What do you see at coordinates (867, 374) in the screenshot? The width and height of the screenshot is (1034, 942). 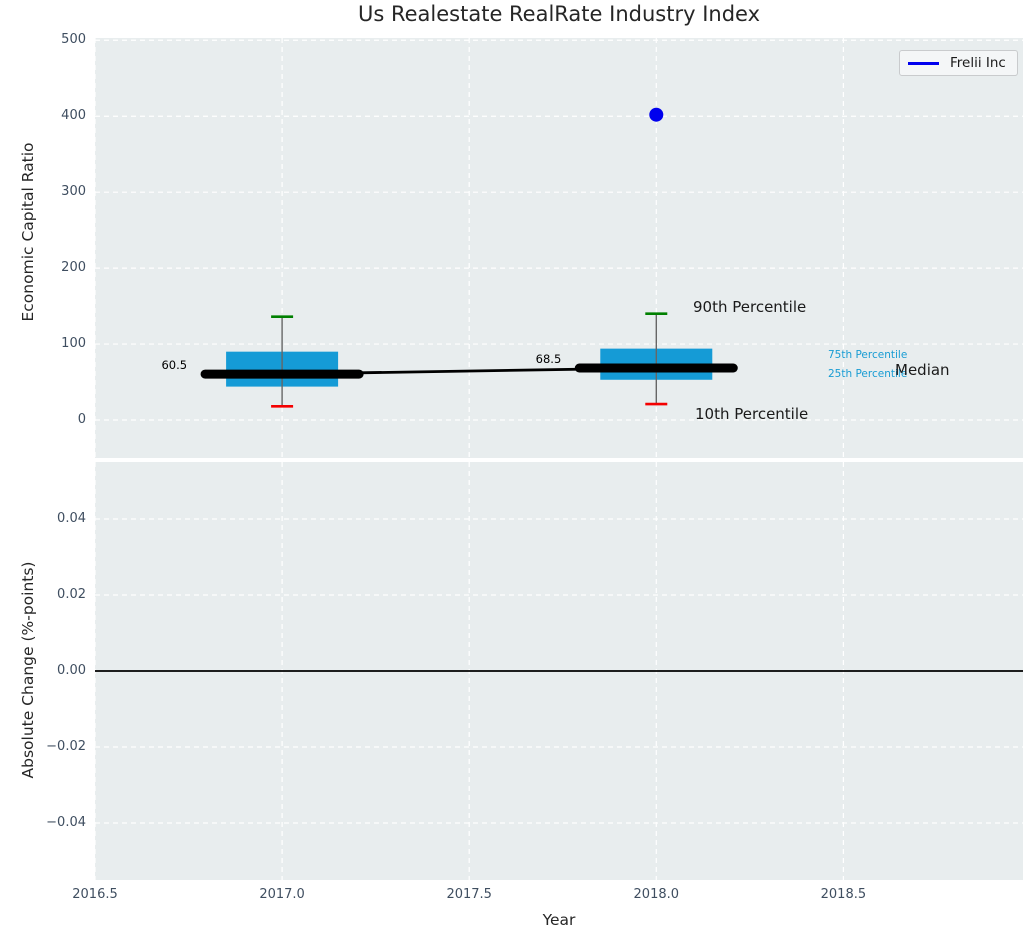 I see `annotation-p25: 25th Percentile` at bounding box center [867, 374].